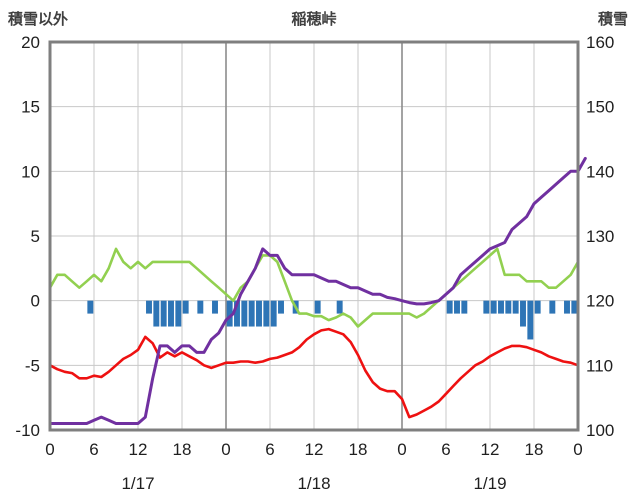  I want to click on date-label: 1/17, so click(137, 483).